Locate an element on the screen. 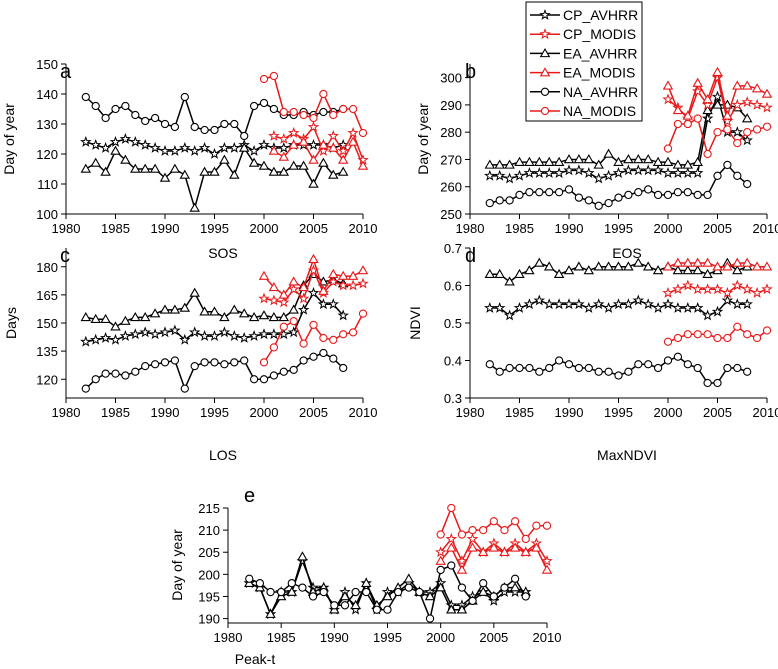 This screenshot has height=669, width=778. y-tick-label: 260 is located at coordinates (451, 187).